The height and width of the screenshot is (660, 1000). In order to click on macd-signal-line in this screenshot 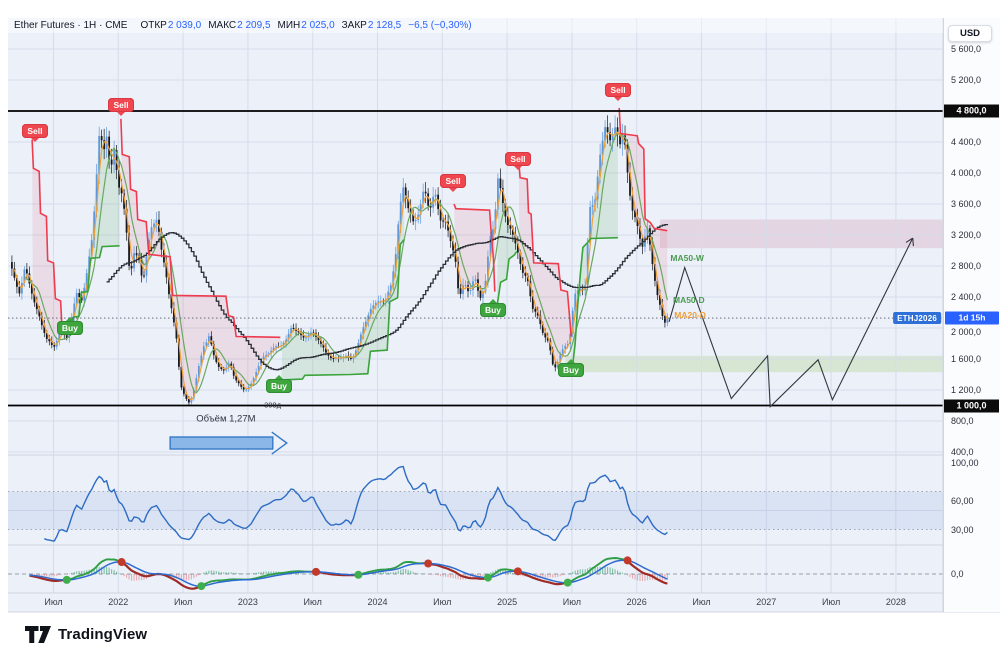, I will do `click(348, 573)`.